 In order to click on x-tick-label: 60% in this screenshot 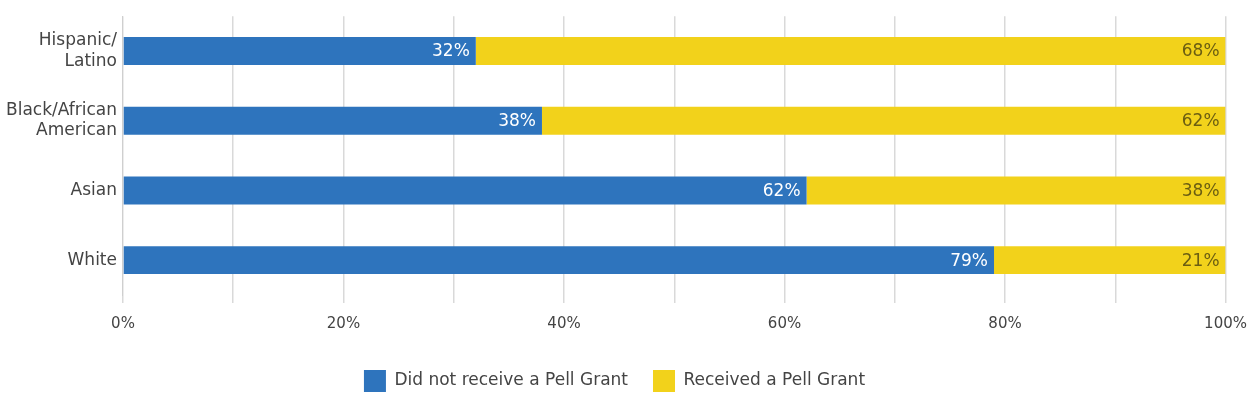, I will do `click(784, 322)`.